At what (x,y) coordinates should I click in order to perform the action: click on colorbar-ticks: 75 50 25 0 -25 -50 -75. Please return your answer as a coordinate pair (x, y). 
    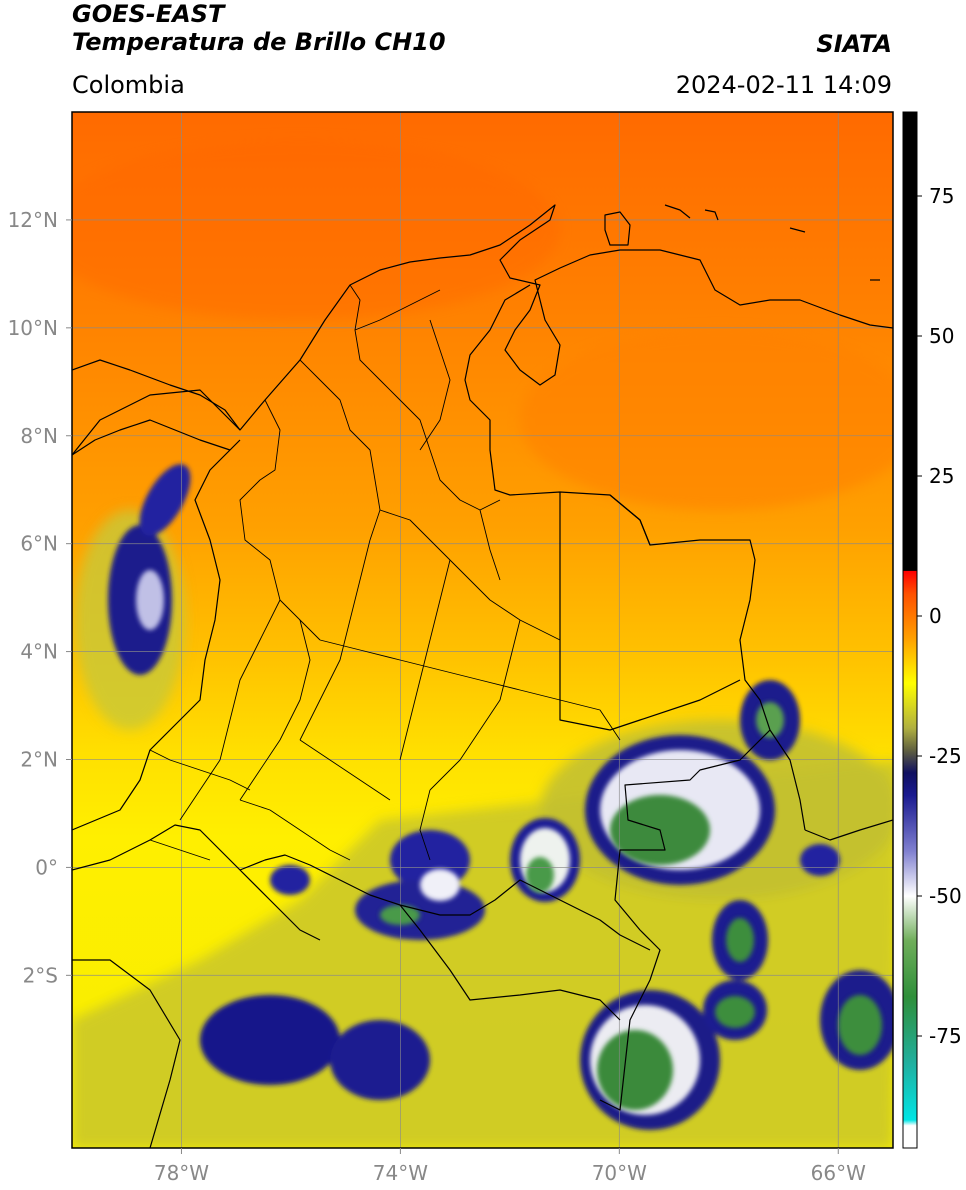
    Looking at the image, I should click on (939, 616).